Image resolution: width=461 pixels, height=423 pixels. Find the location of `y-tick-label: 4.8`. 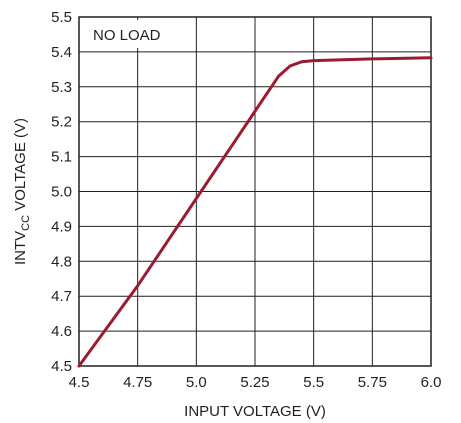

y-tick-label: 4.8 is located at coordinates (61, 261).